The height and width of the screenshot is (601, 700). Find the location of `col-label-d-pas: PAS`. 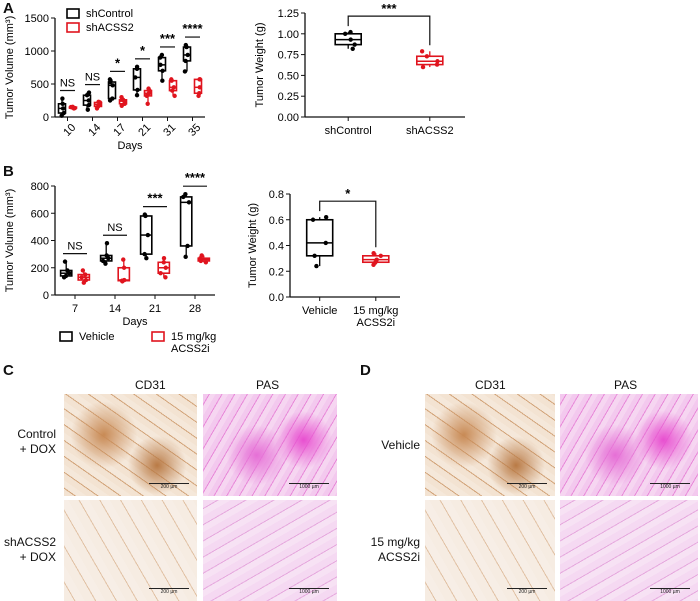

col-label-d-pas: PAS is located at coordinates (625, 385).